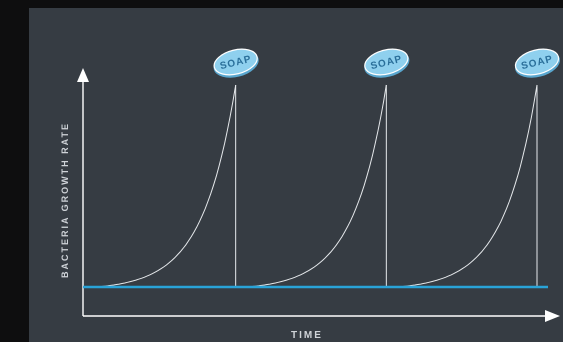  What do you see at coordinates (65, 200) in the screenshot?
I see `y-axis-label: BACTERIA GROWTH RATE` at bounding box center [65, 200].